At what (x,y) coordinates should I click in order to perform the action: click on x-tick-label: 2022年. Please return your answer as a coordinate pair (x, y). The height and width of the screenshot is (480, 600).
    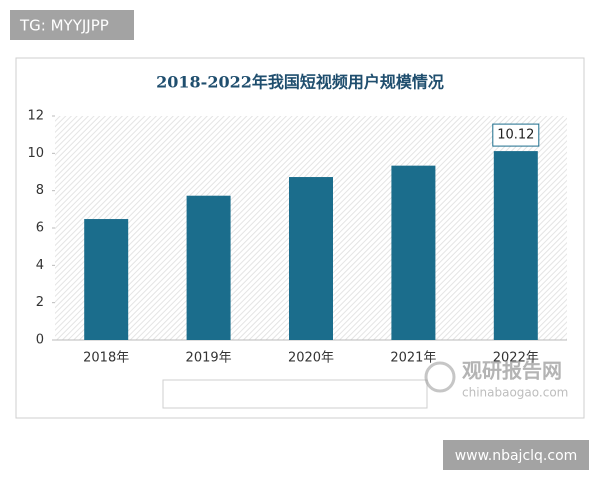
    Looking at the image, I should click on (516, 358).